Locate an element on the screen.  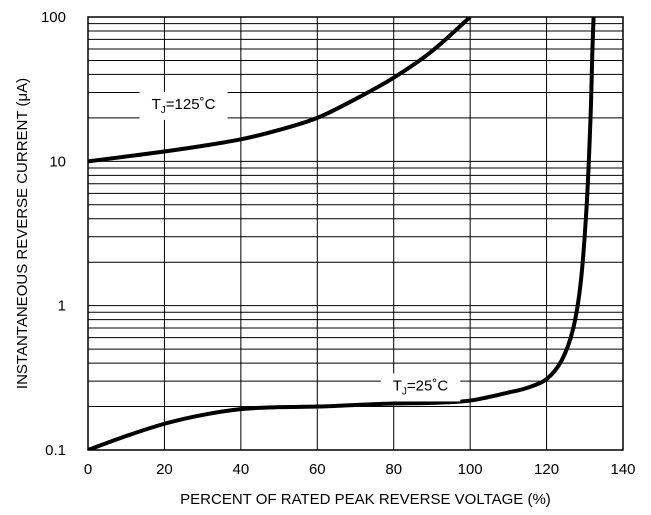
curve-label-text: TJ=125˚C is located at coordinates (184, 106).